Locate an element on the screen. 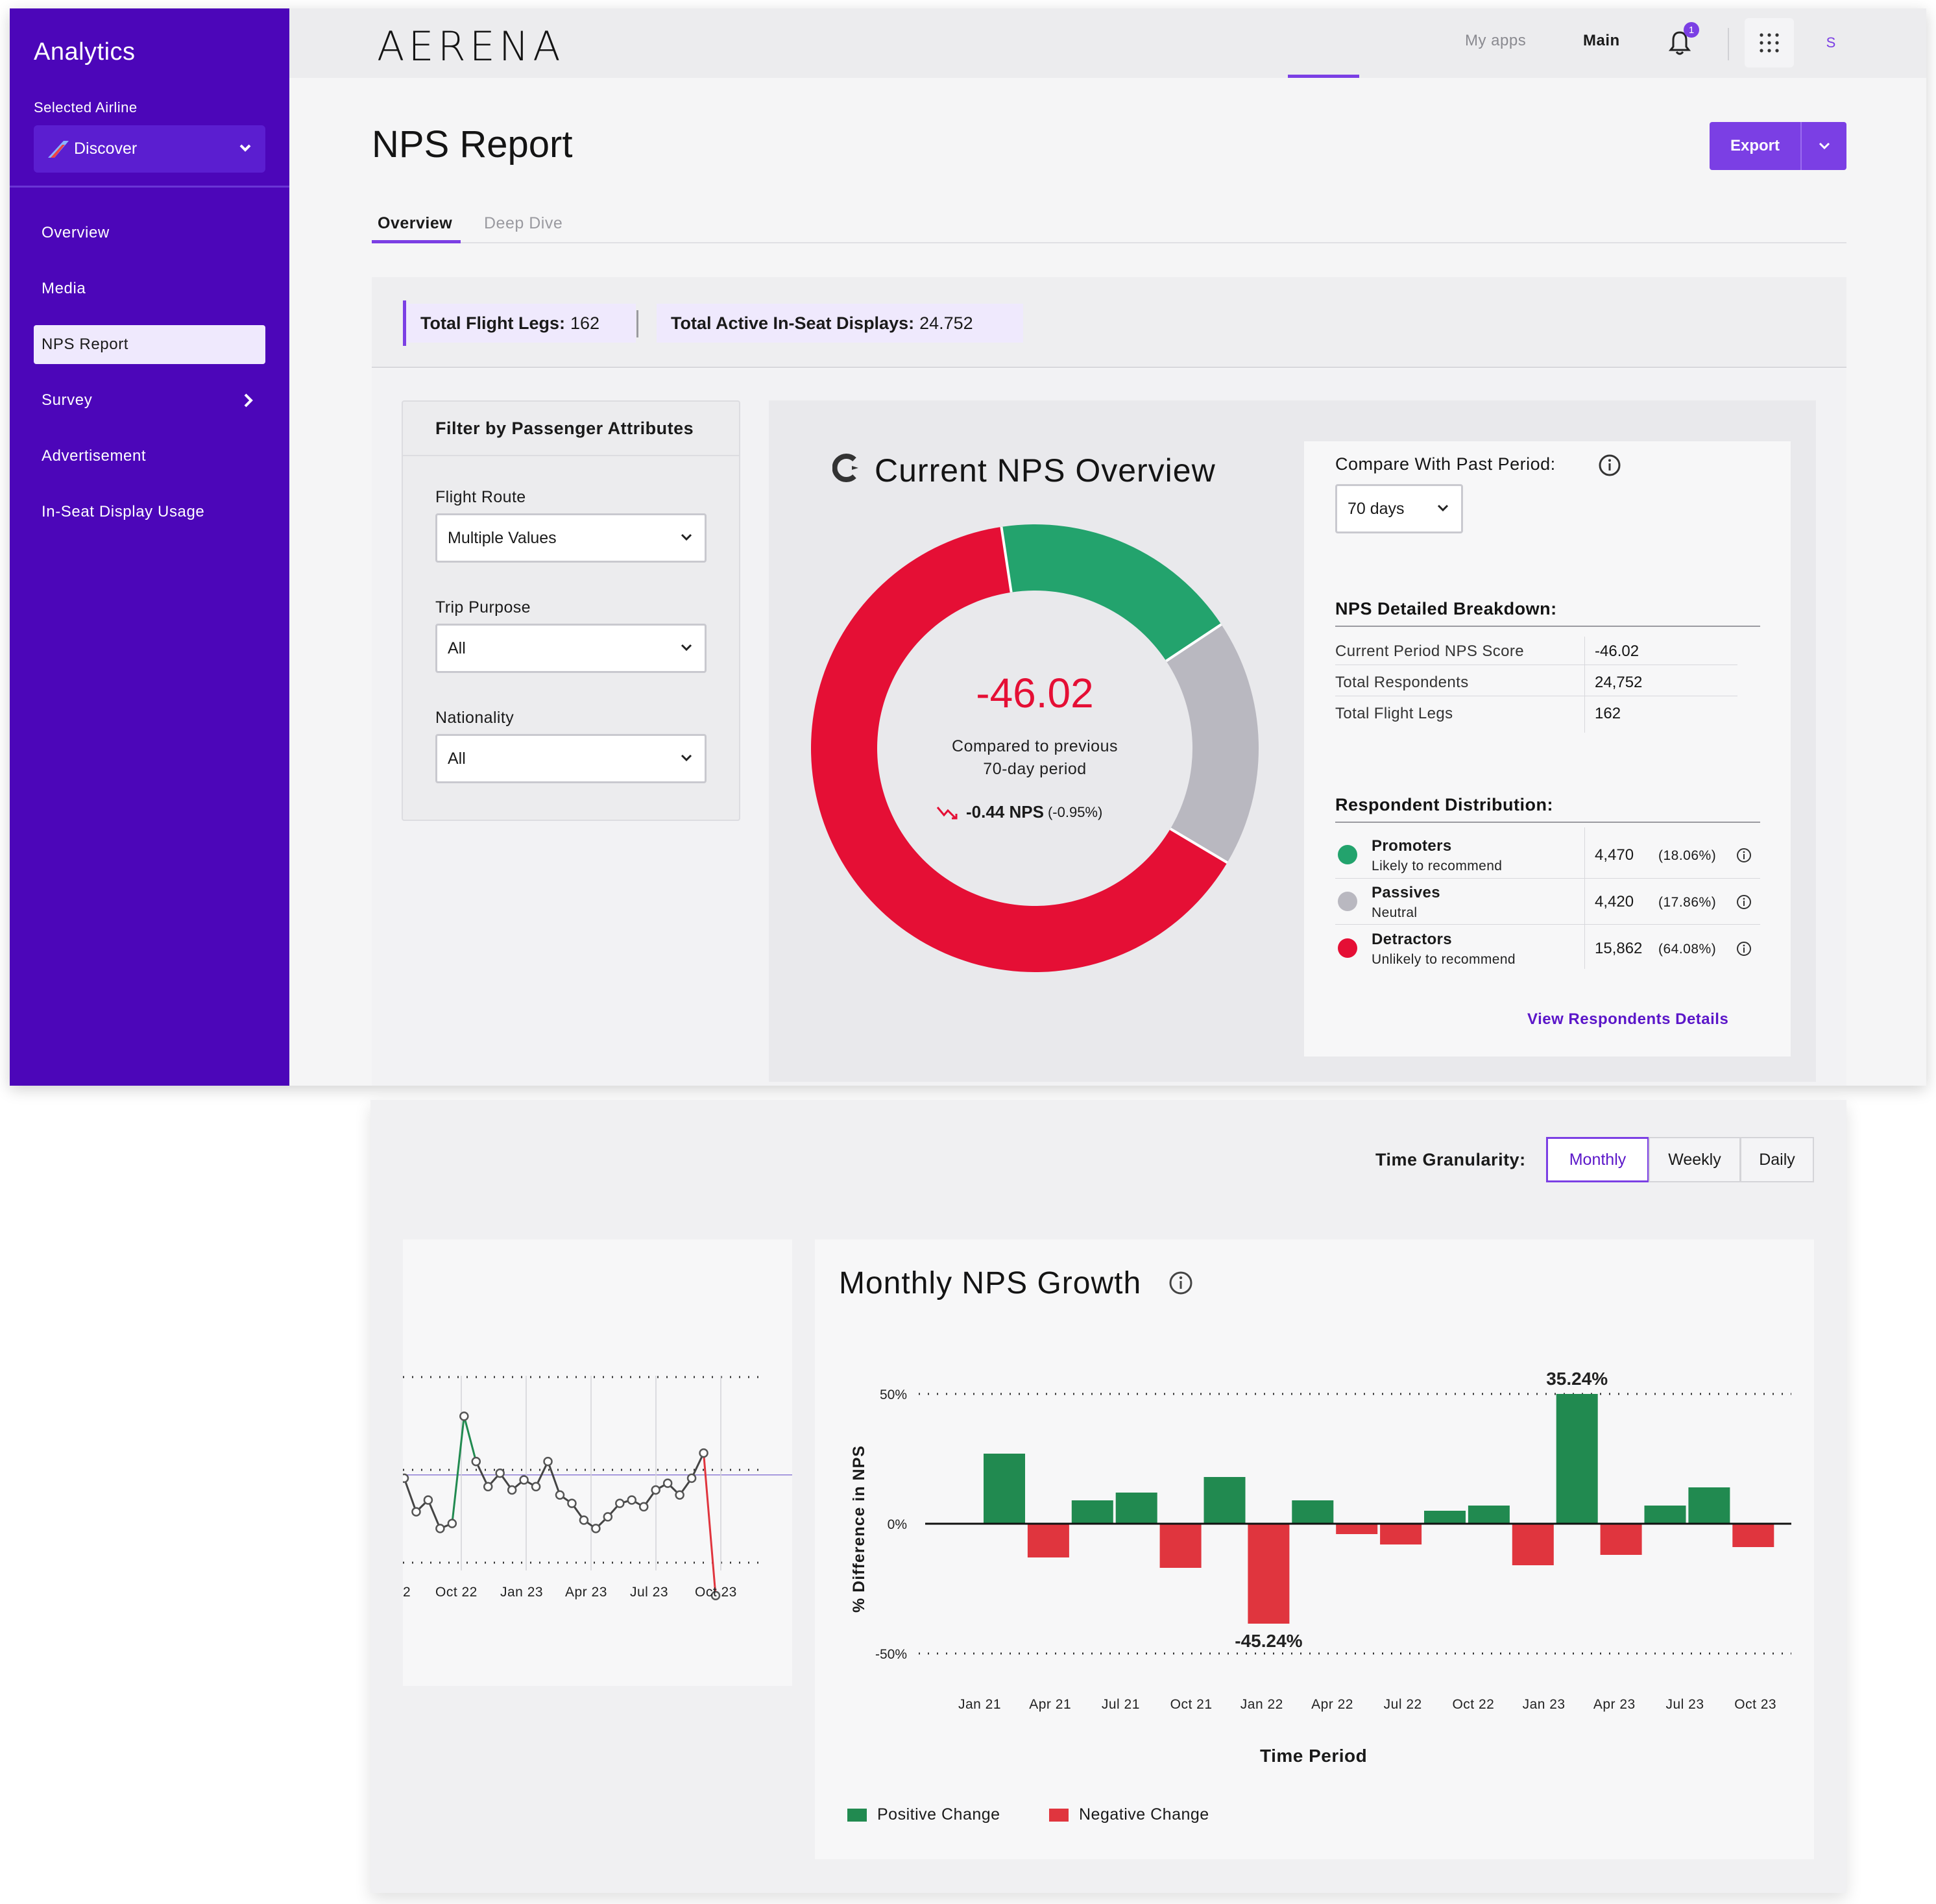 The width and height of the screenshot is (1936, 1904). export-button: Export is located at coordinates (1778, 146).